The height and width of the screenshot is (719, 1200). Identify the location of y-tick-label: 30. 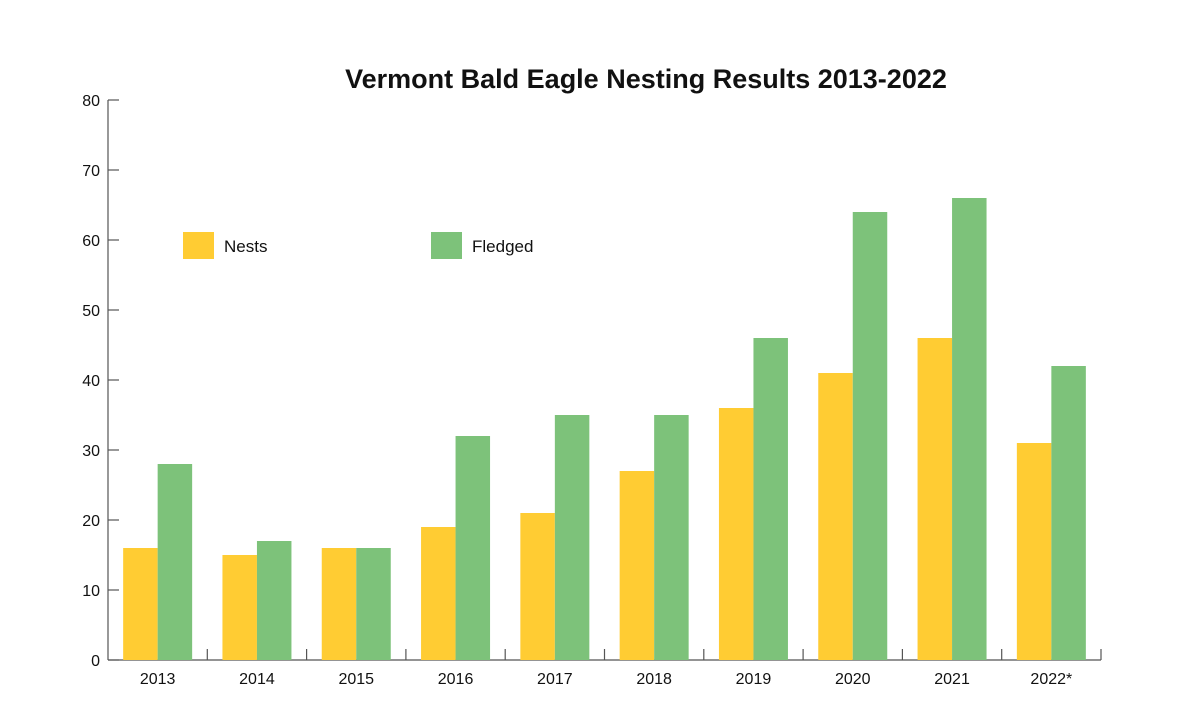
(91, 451).